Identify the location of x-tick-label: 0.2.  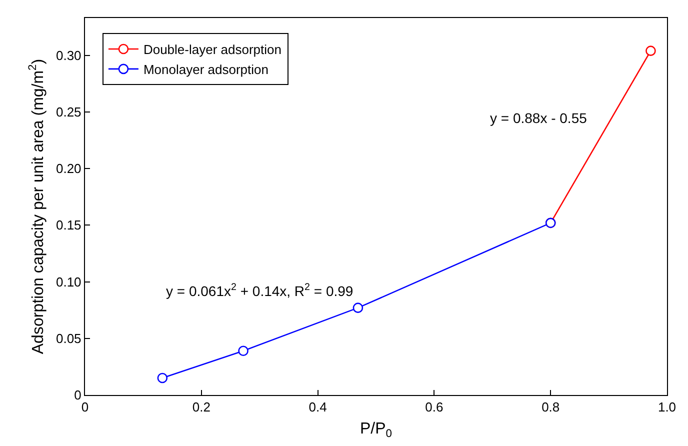
(201, 407).